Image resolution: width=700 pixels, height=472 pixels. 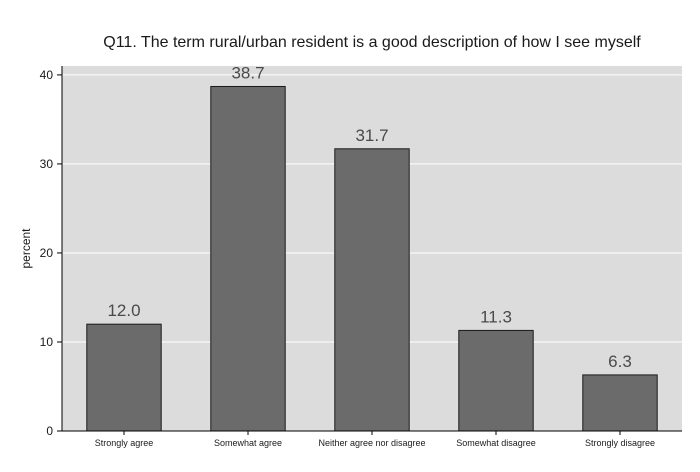 What do you see at coordinates (620, 361) in the screenshot?
I see `value-label-4: 6.3` at bounding box center [620, 361].